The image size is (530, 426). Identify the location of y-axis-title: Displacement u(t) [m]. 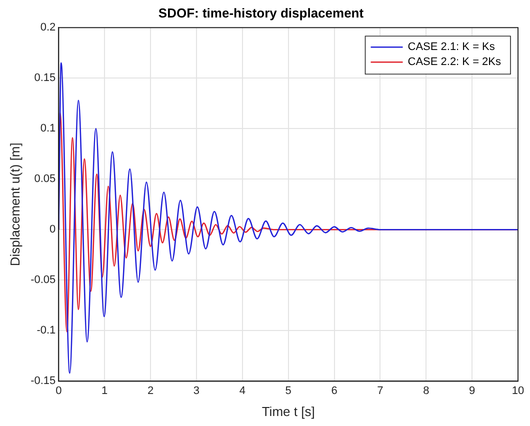
(14, 204).